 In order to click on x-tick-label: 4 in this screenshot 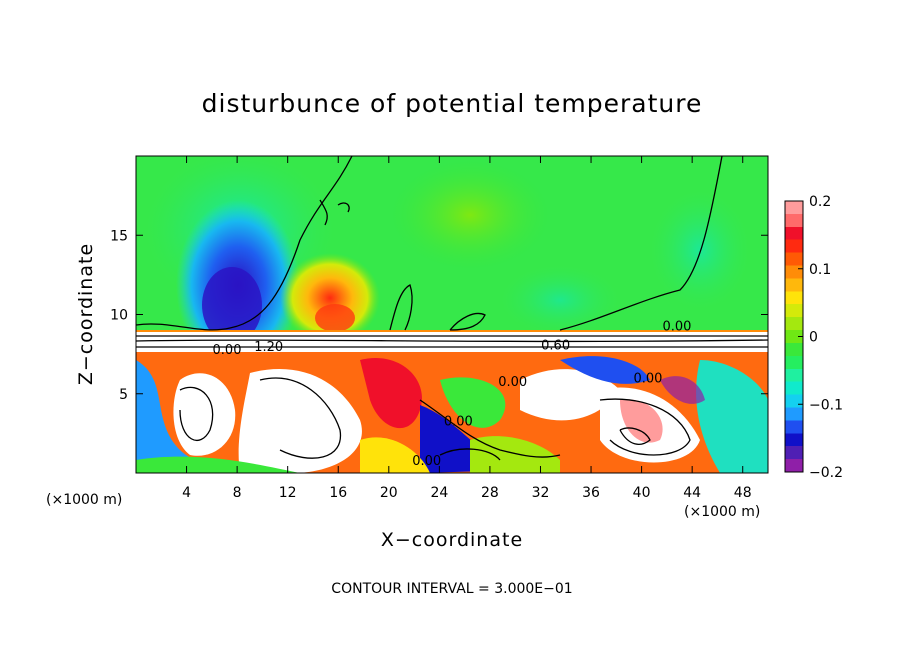, I will do `click(186, 493)`.